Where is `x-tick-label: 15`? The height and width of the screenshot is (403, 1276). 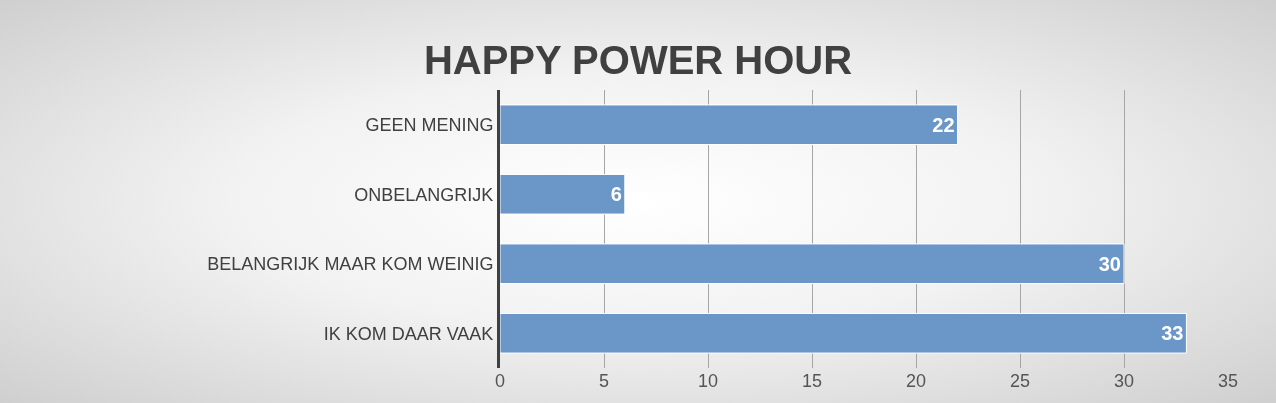 x-tick-label: 15 is located at coordinates (812, 381).